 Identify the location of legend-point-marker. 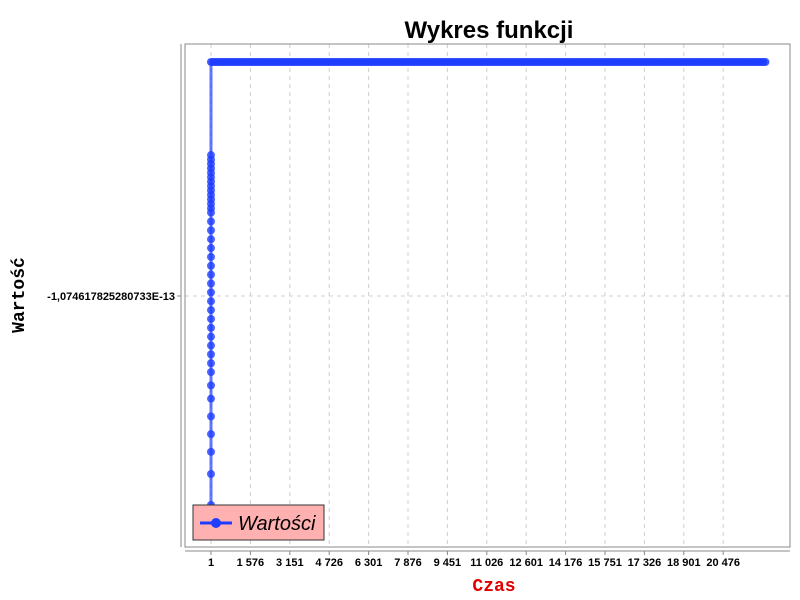
(216, 523).